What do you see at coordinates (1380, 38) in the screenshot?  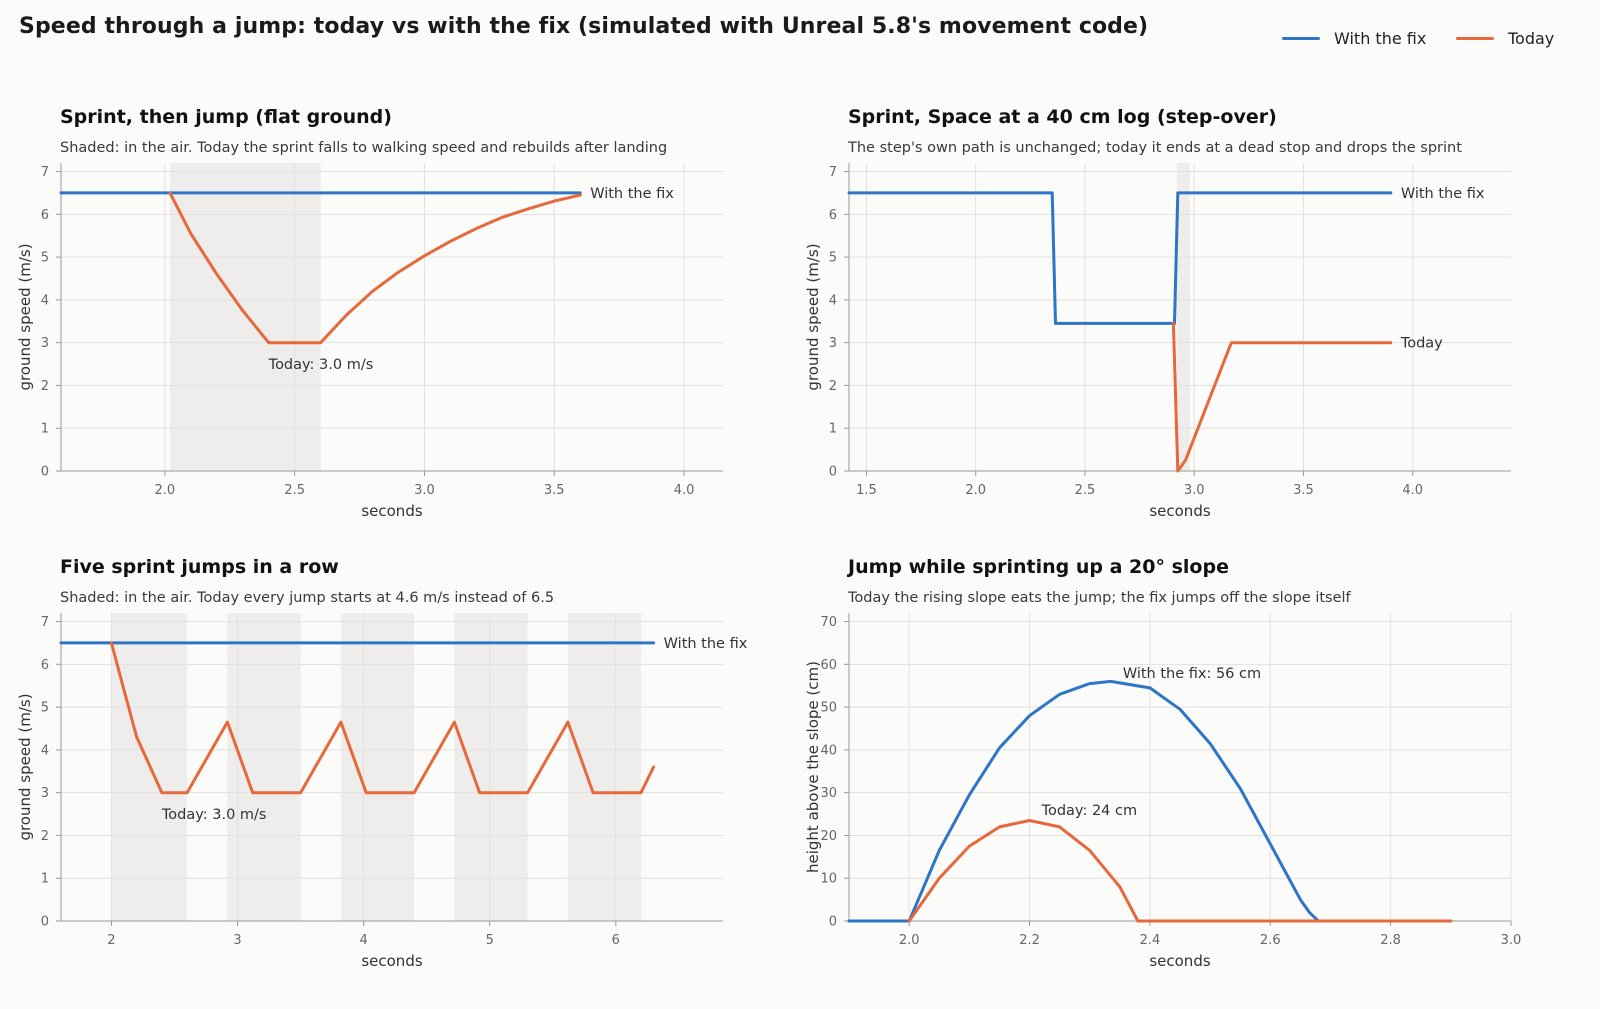 I see `legend-label-with-the-fix: With the fix` at bounding box center [1380, 38].